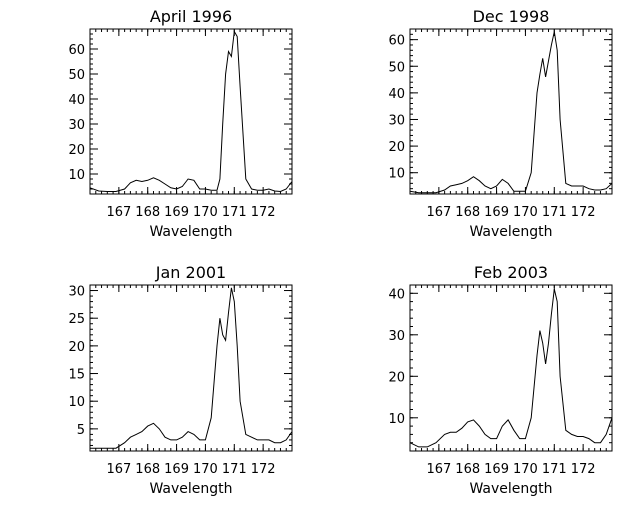  I want to click on chart-title: April 1996, so click(191, 16).